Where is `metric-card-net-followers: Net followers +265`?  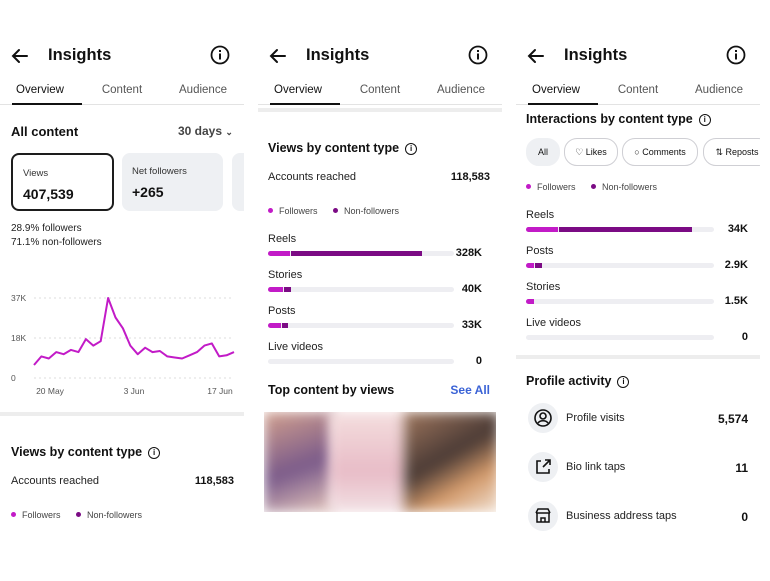
metric-card-net-followers: Net followers +265 is located at coordinates (172, 182).